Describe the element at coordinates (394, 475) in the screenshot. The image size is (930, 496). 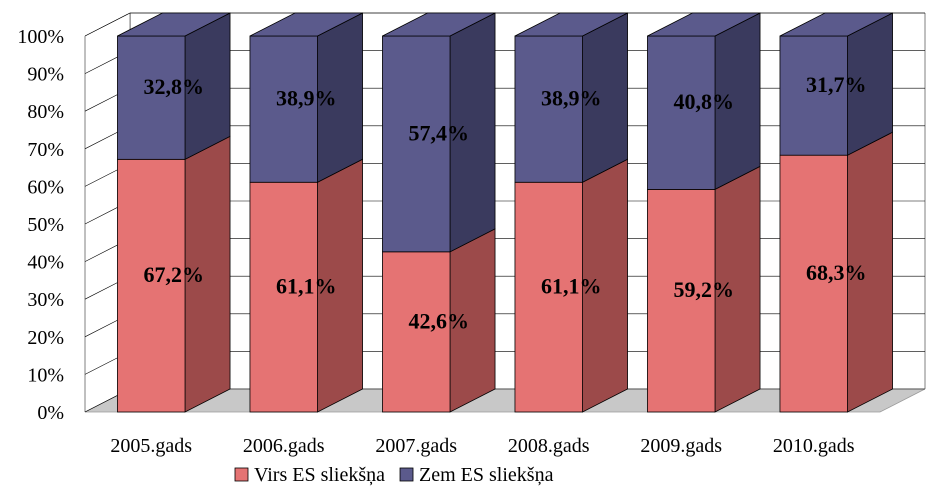
I see `legend: Virs ES sliekšņa Zem ES sliekšņa` at that location.